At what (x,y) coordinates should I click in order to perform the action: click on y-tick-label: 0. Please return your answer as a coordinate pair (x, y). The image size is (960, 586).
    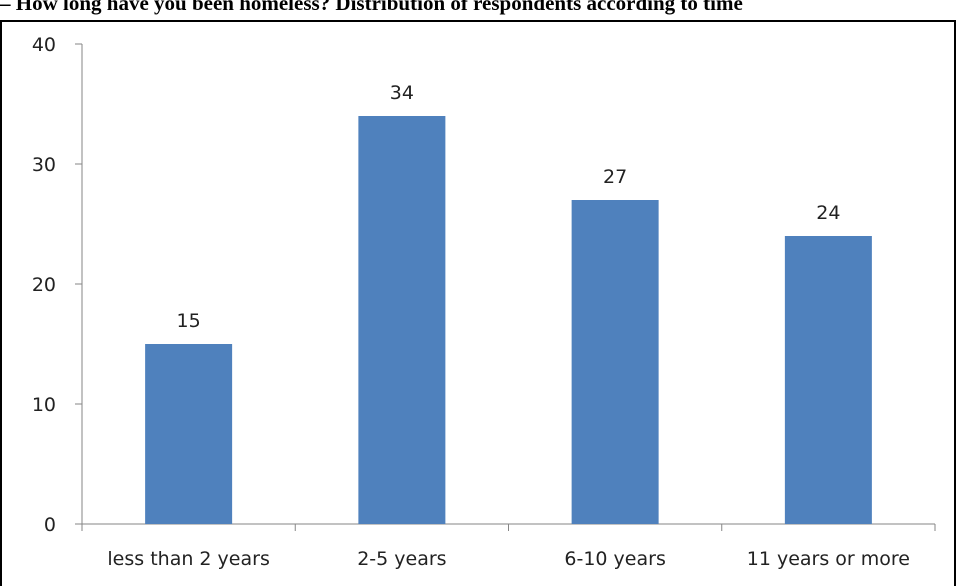
    Looking at the image, I should click on (50, 525).